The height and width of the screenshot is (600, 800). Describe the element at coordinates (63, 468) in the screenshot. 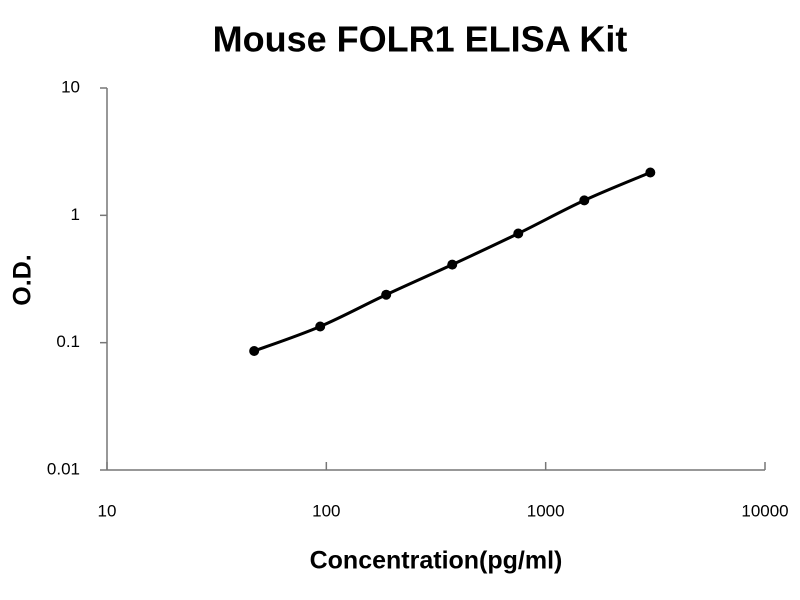

I see `y-tick-label: 0.01` at that location.